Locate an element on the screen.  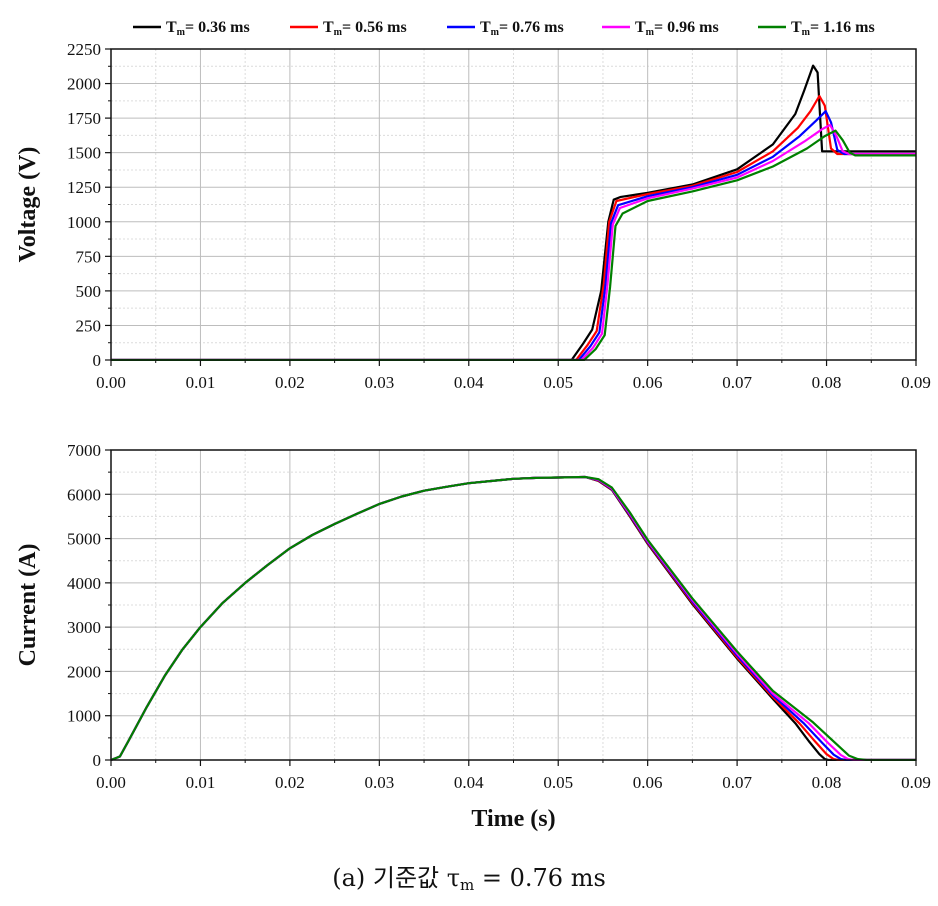
y-tick-label: 750 is located at coordinates (89, 256).